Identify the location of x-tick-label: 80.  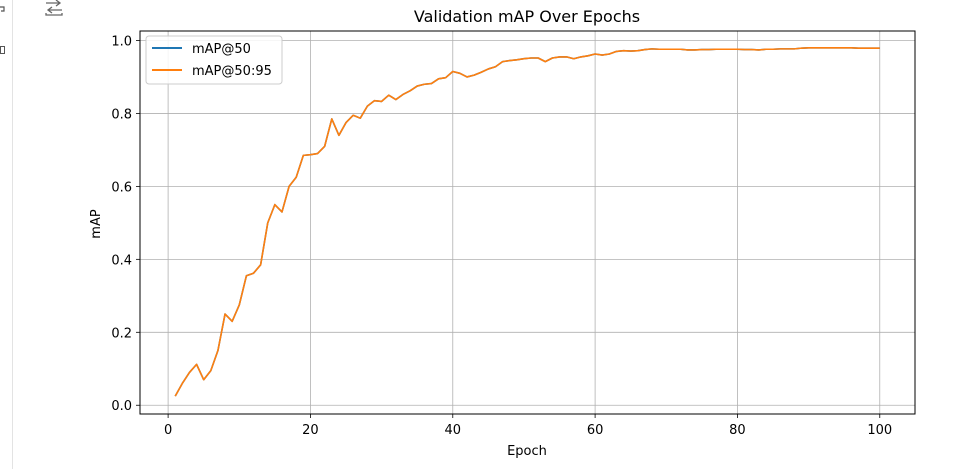
(737, 430).